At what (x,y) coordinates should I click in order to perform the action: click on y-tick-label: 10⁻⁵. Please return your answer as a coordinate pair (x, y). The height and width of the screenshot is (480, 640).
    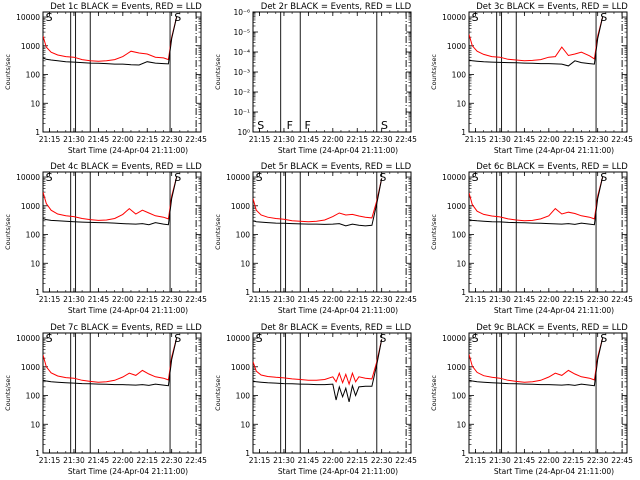
    Looking at the image, I should click on (241, 32).